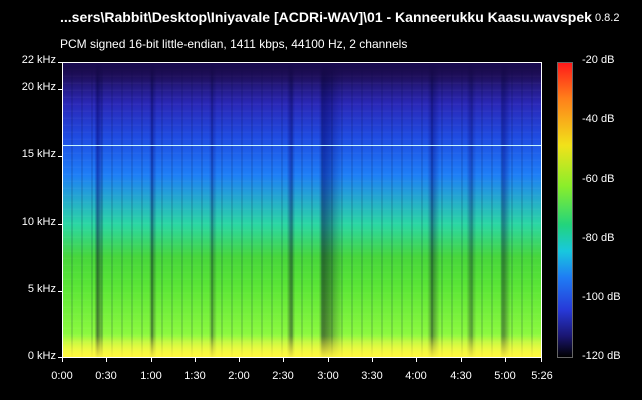 The height and width of the screenshot is (400, 642). Describe the element at coordinates (598, 238) in the screenshot. I see `db-label: -80 dB` at that location.